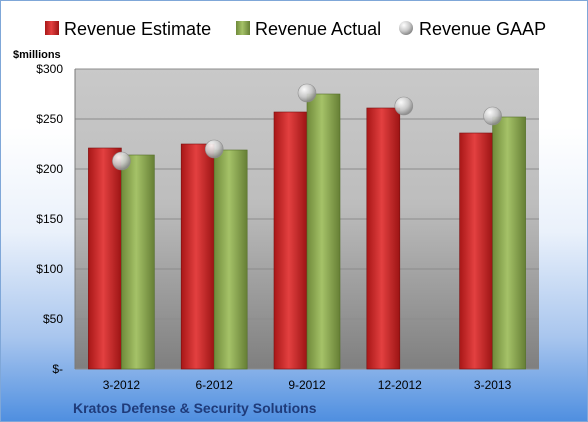  I want to click on y-tick-label: $50, so click(53, 319).